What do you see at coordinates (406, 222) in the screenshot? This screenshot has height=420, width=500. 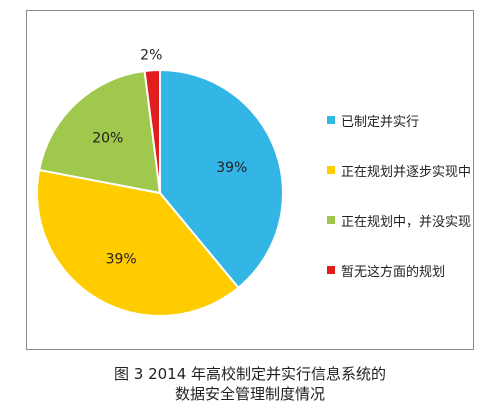 I see `legend-label-2: 正在规划中，并没实现` at bounding box center [406, 222].